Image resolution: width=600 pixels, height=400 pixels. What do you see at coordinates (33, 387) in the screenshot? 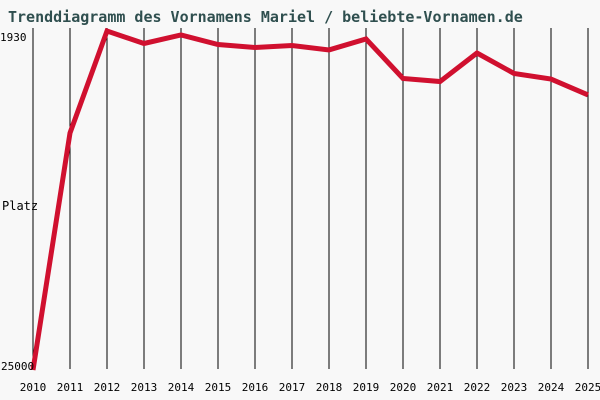
I see `x-axis-label-2010: 2010` at bounding box center [33, 387].